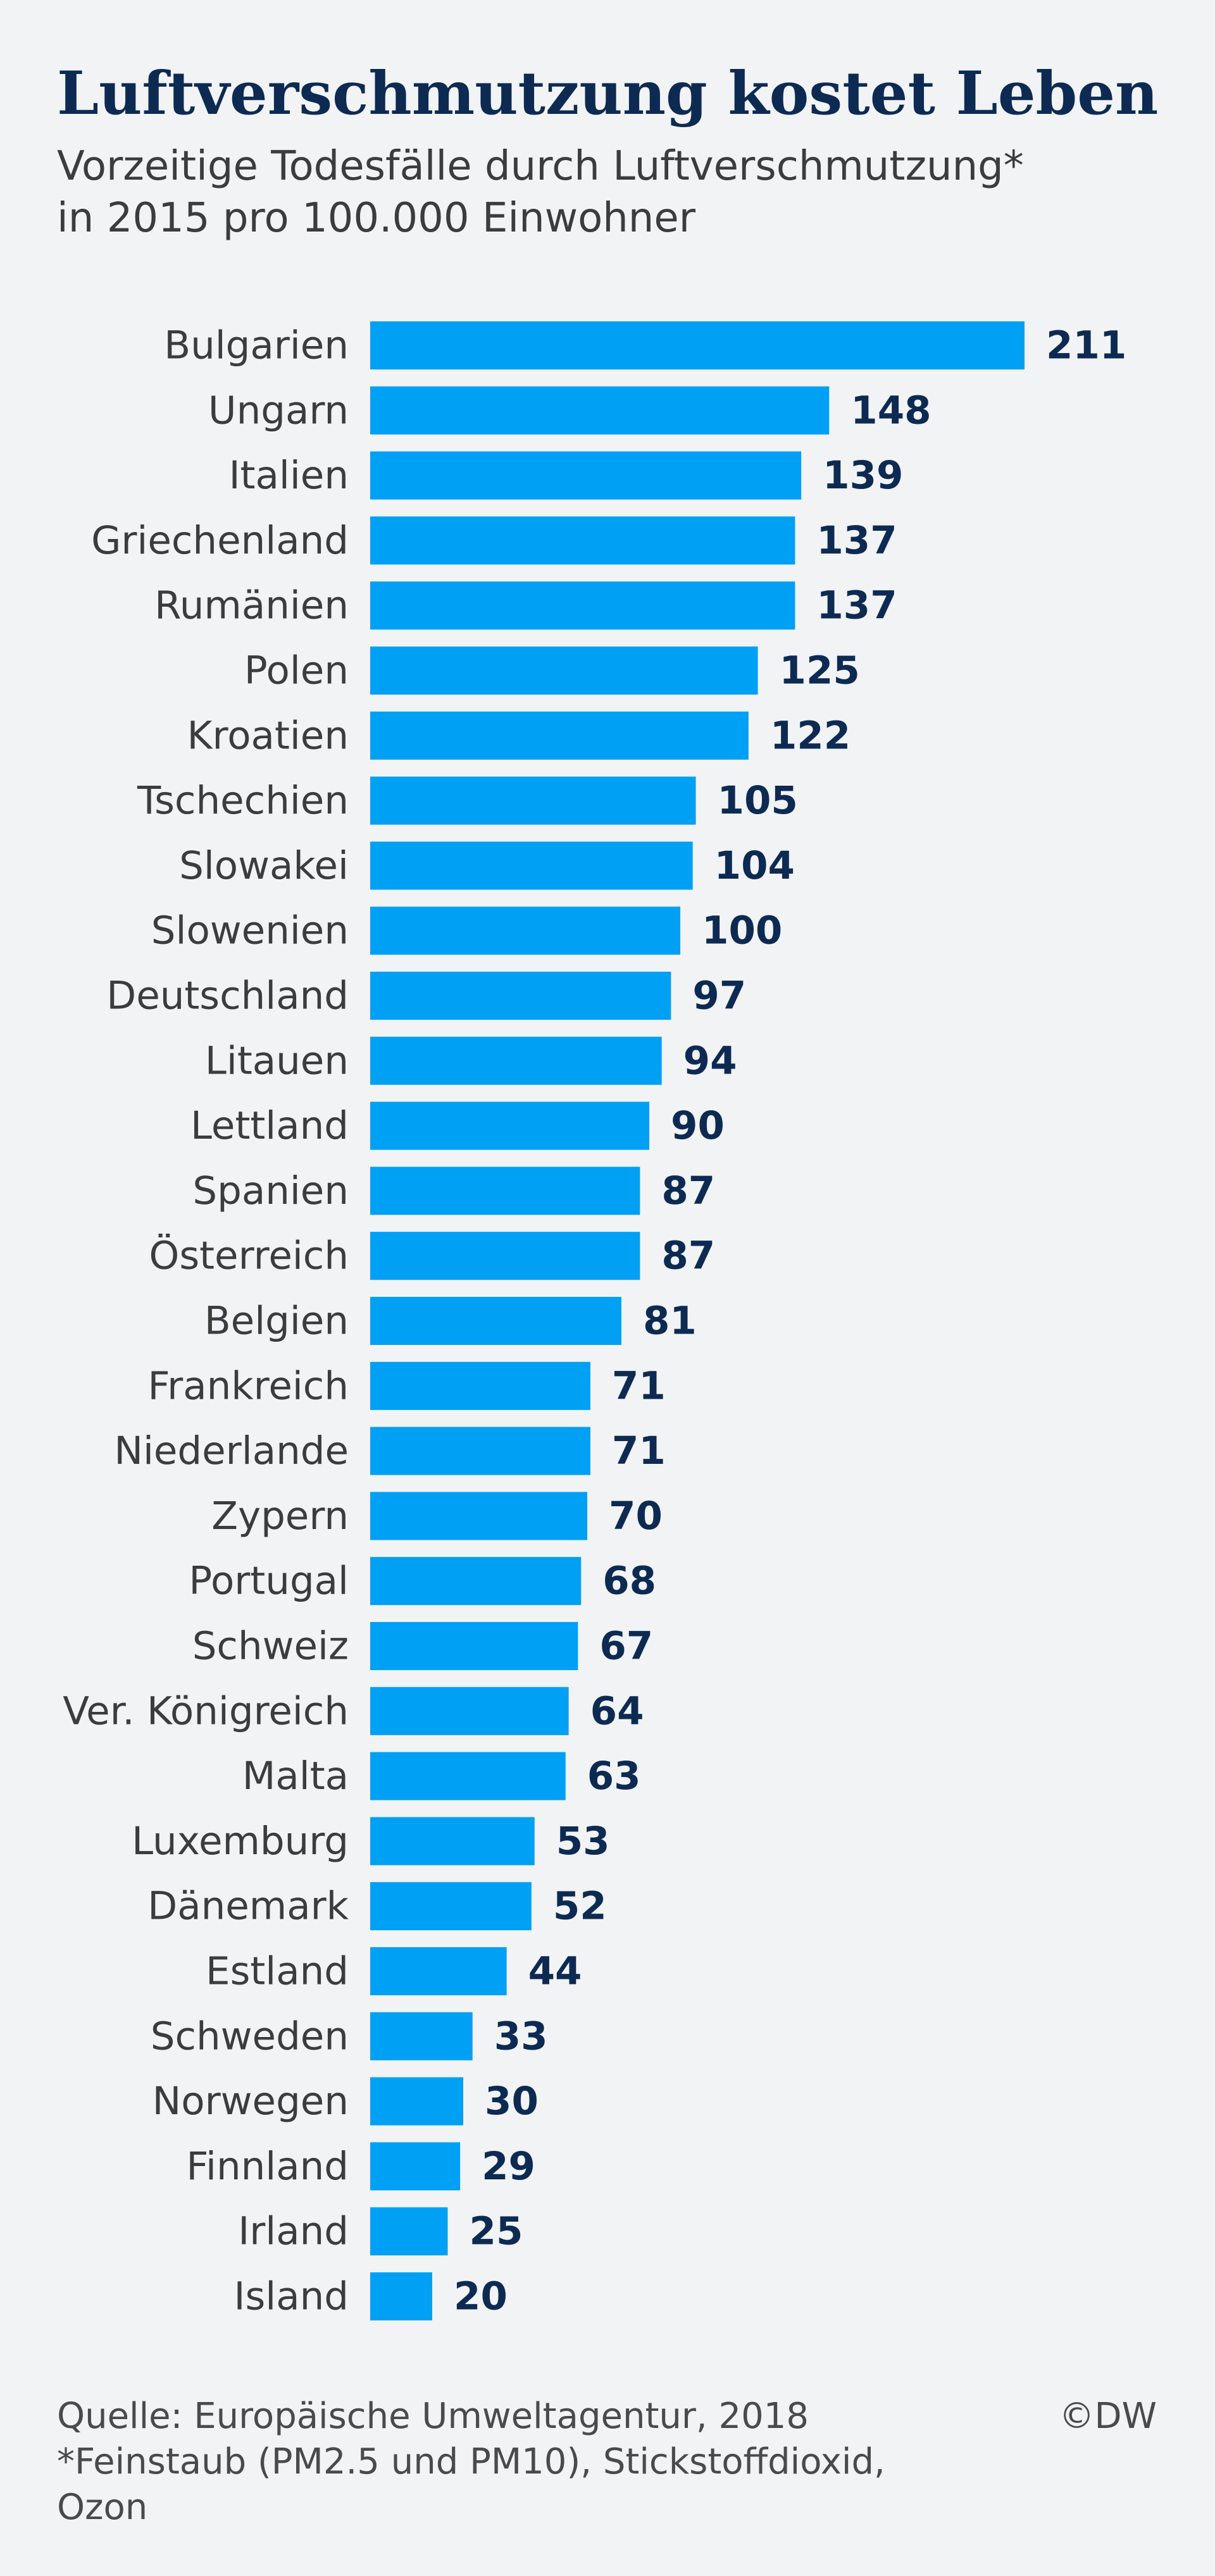 Image resolution: width=1215 pixels, height=2576 pixels. Describe the element at coordinates (293, 2231) in the screenshot. I see `category-label: Irland` at that location.